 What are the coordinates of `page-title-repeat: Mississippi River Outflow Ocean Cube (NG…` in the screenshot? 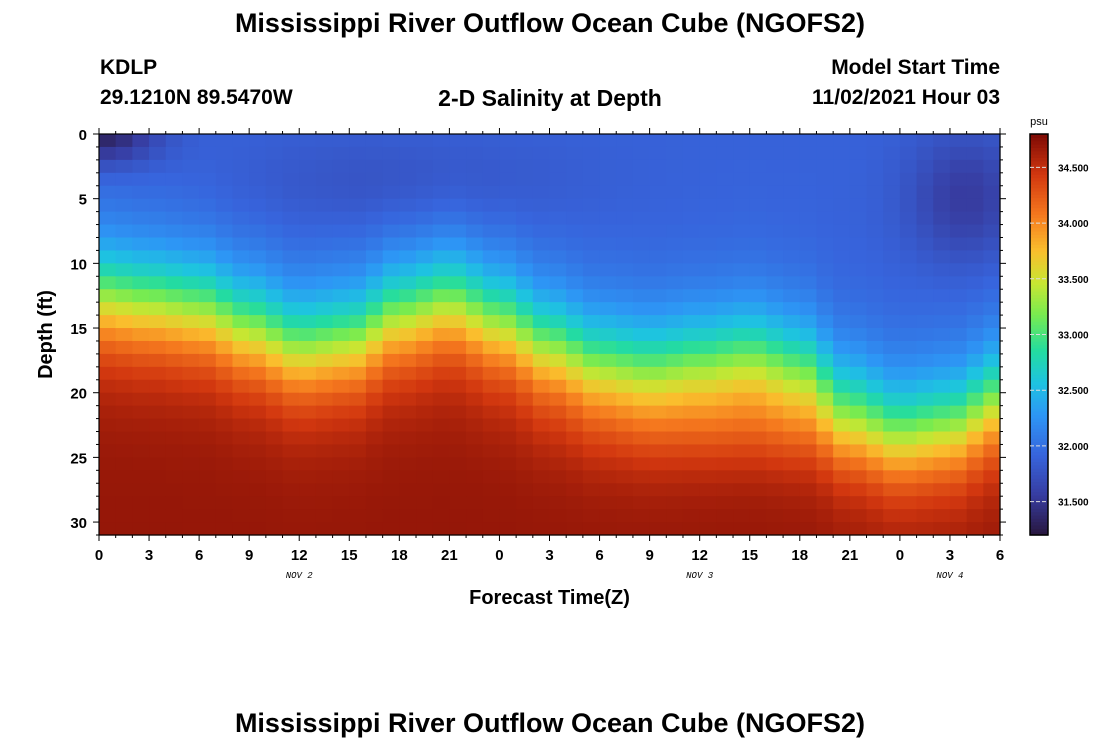 It's located at (550, 723).